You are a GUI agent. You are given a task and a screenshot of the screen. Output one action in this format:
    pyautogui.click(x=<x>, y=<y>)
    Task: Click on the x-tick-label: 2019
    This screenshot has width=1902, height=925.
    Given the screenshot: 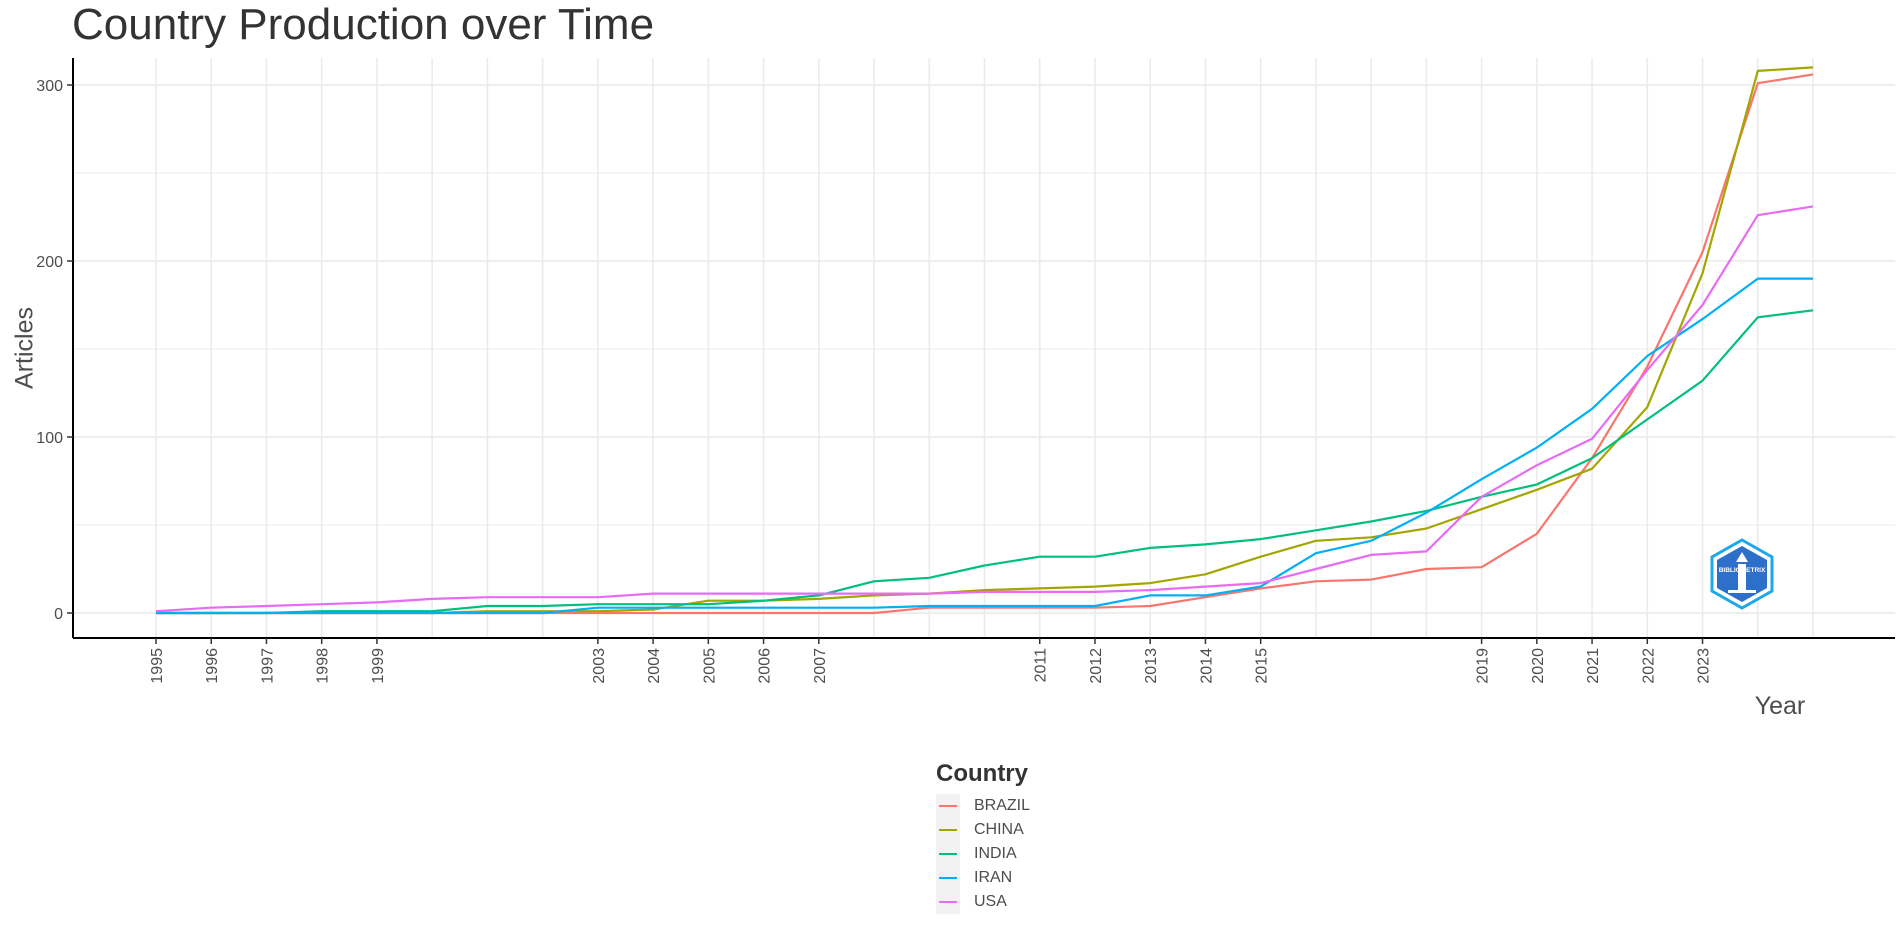 What is the action you would take?
    pyautogui.click(x=1483, y=666)
    